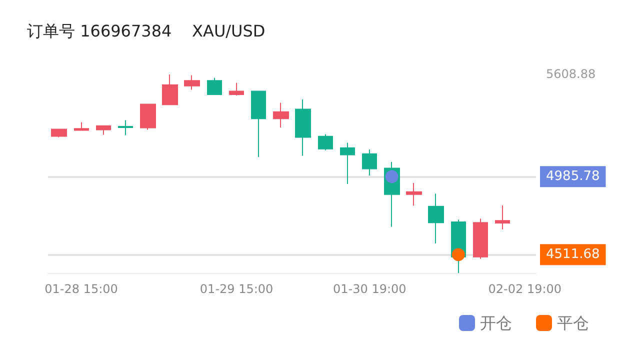  Describe the element at coordinates (573, 323) in the screenshot. I see `legend-label: 平仓` at that location.